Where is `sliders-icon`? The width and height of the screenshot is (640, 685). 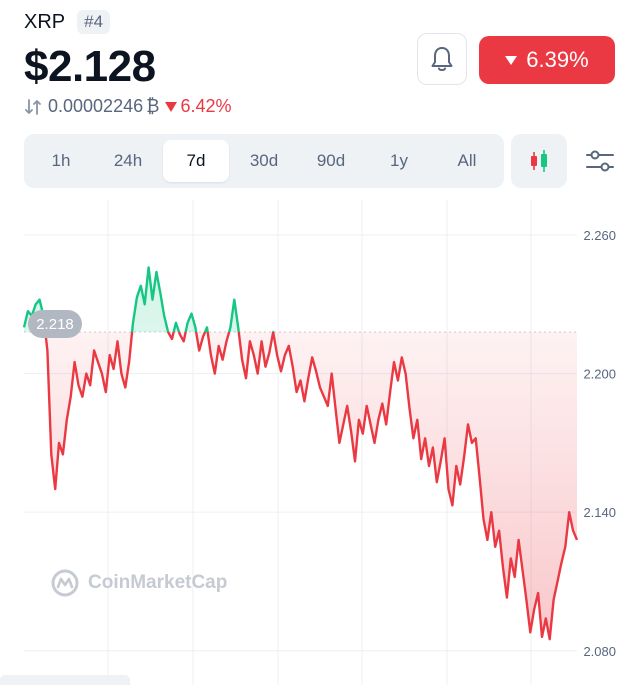 sliders-icon is located at coordinates (600, 161).